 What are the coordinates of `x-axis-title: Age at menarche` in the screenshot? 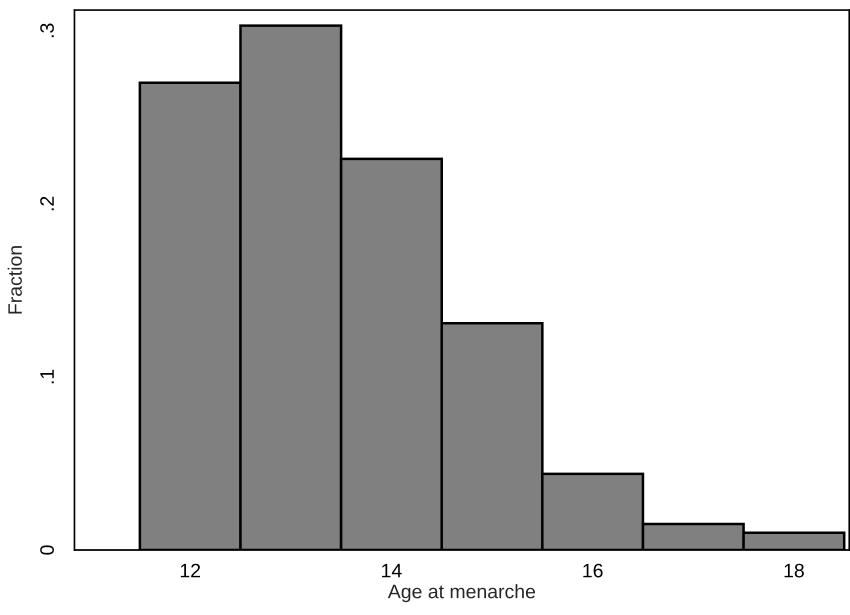 It's located at (462, 593).